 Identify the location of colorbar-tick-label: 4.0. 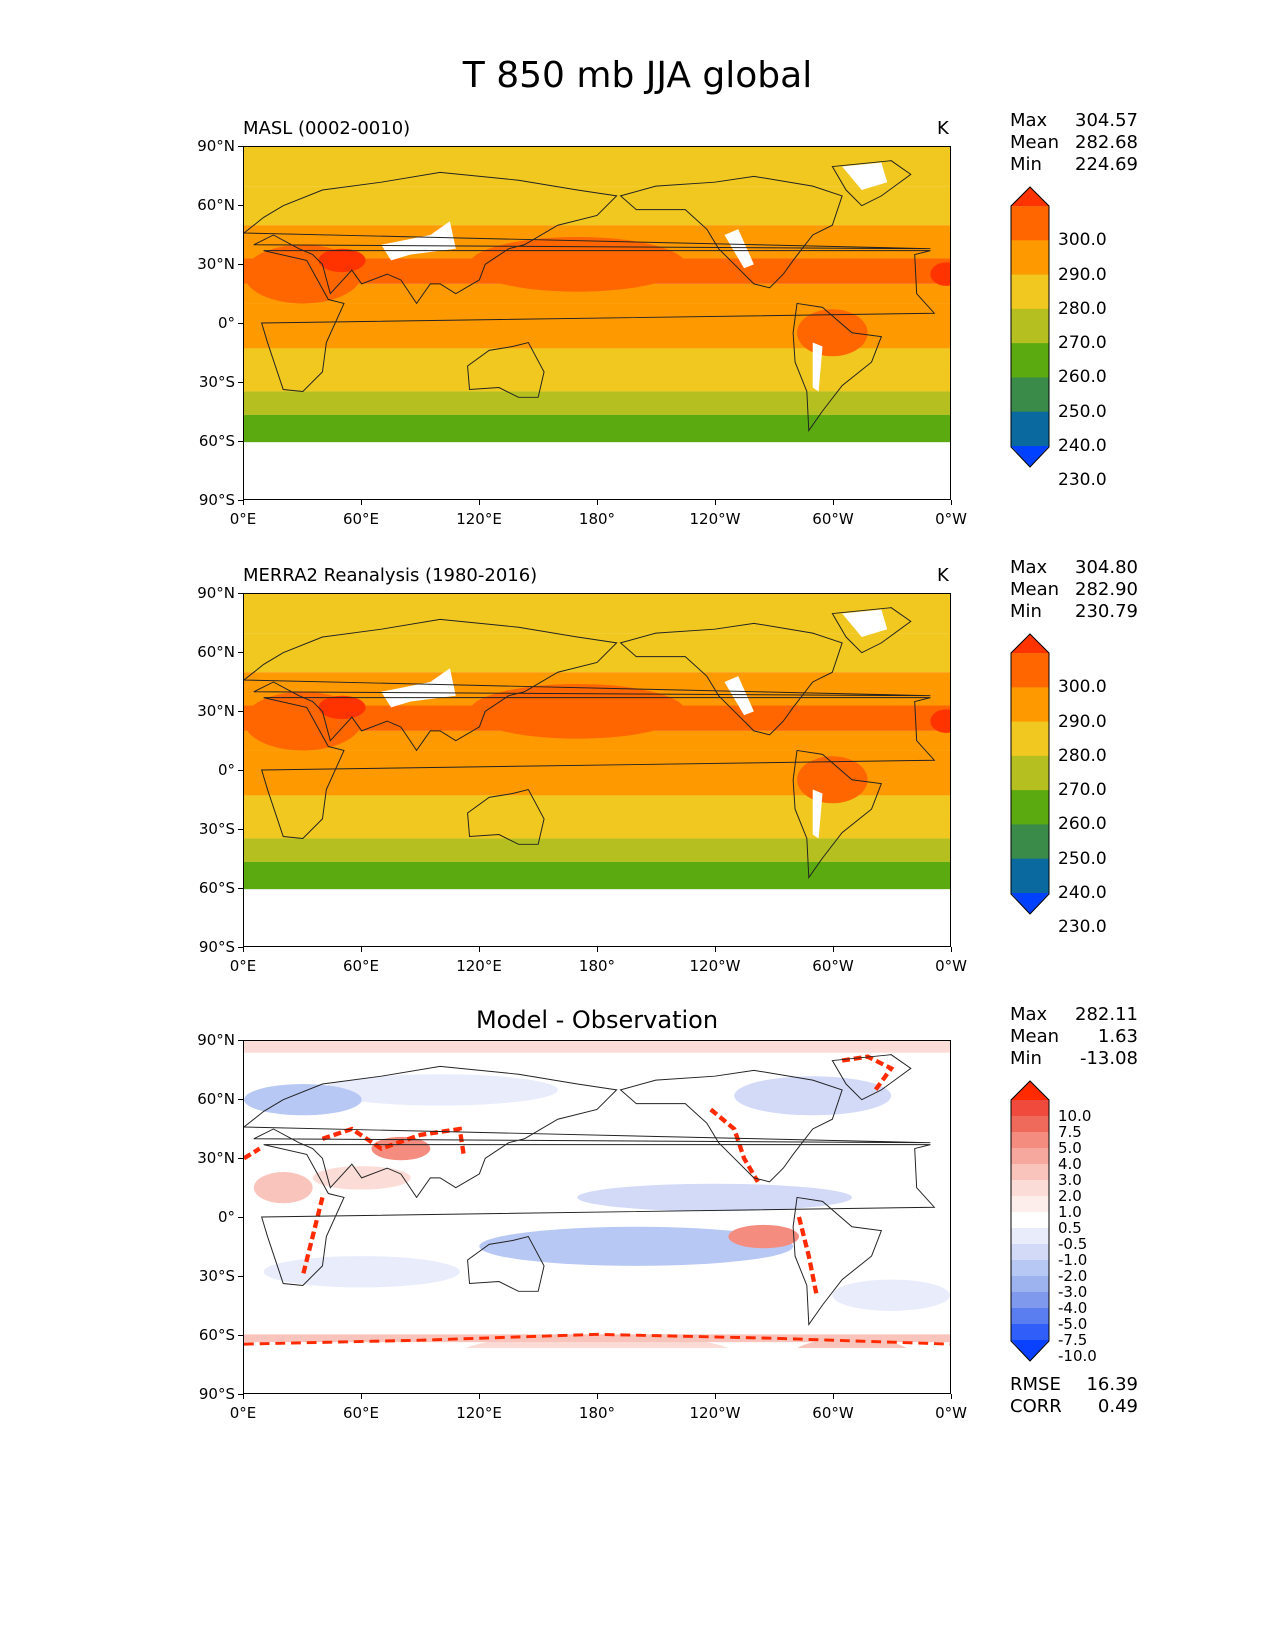
(1070, 1164).